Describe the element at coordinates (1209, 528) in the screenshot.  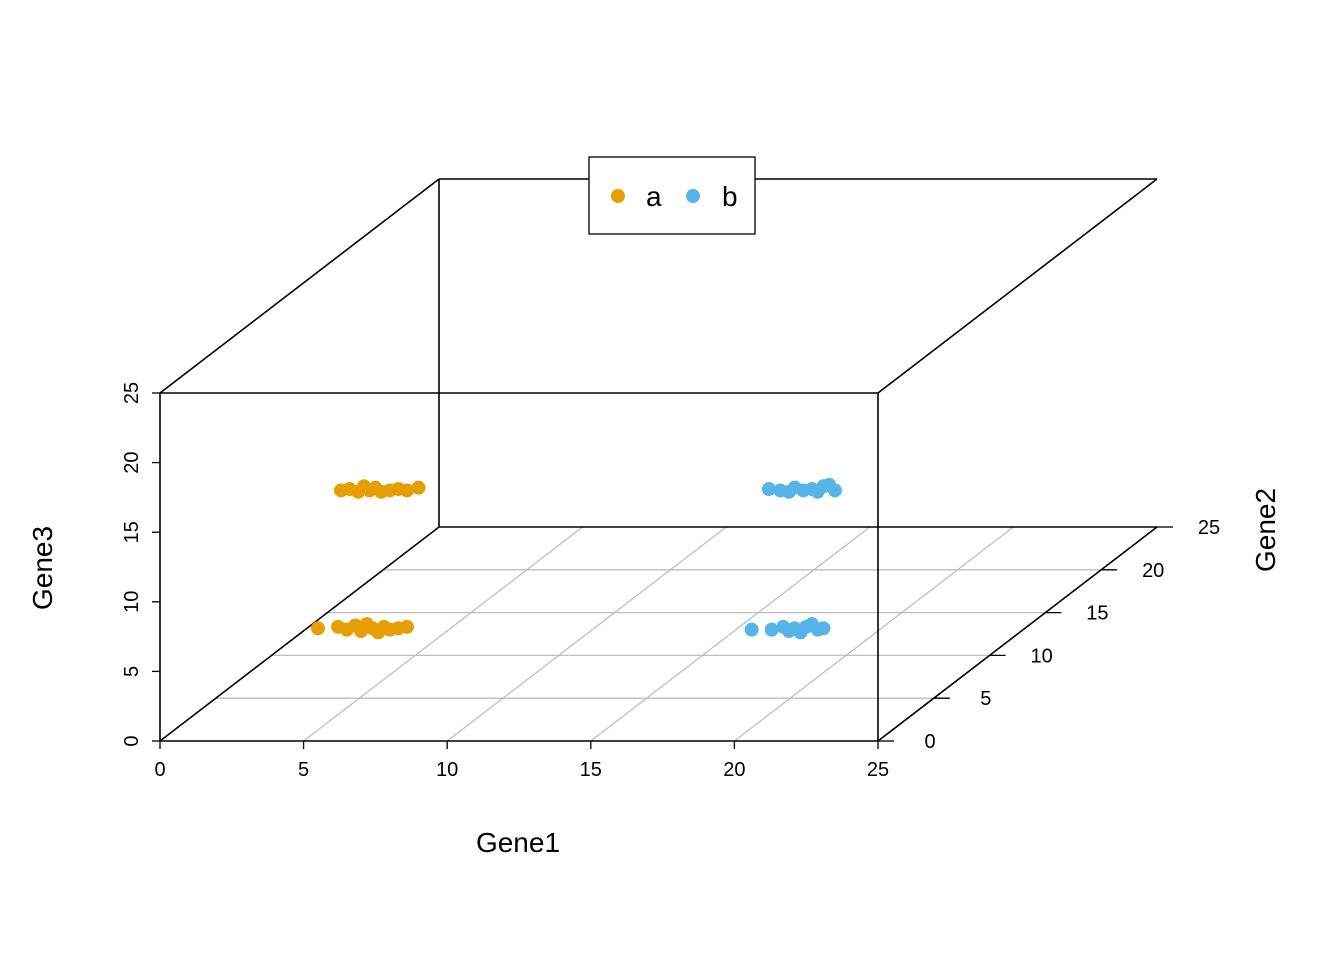
I see `y-tick-label: 25` at that location.